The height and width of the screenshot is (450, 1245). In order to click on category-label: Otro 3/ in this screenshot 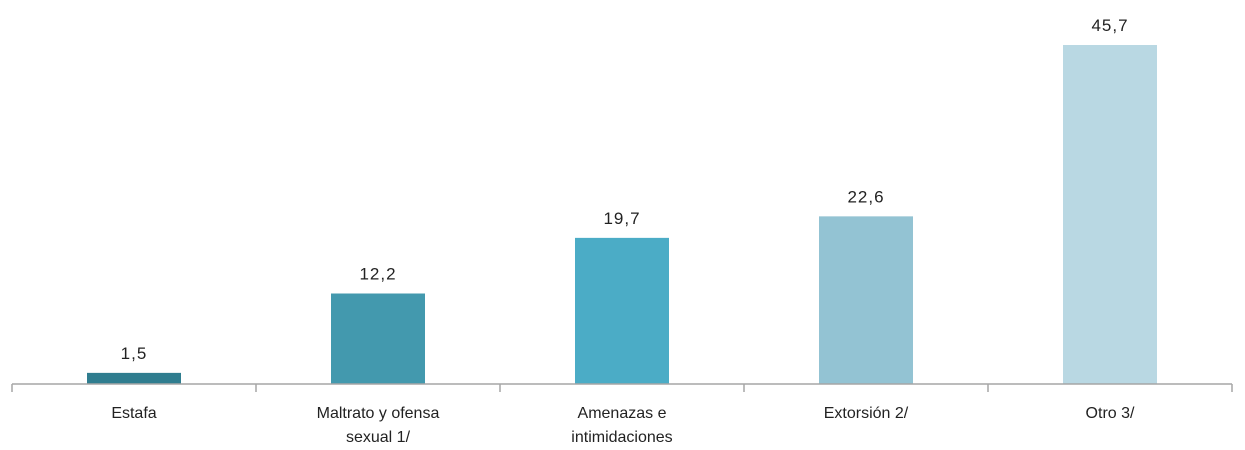, I will do `click(1110, 413)`.